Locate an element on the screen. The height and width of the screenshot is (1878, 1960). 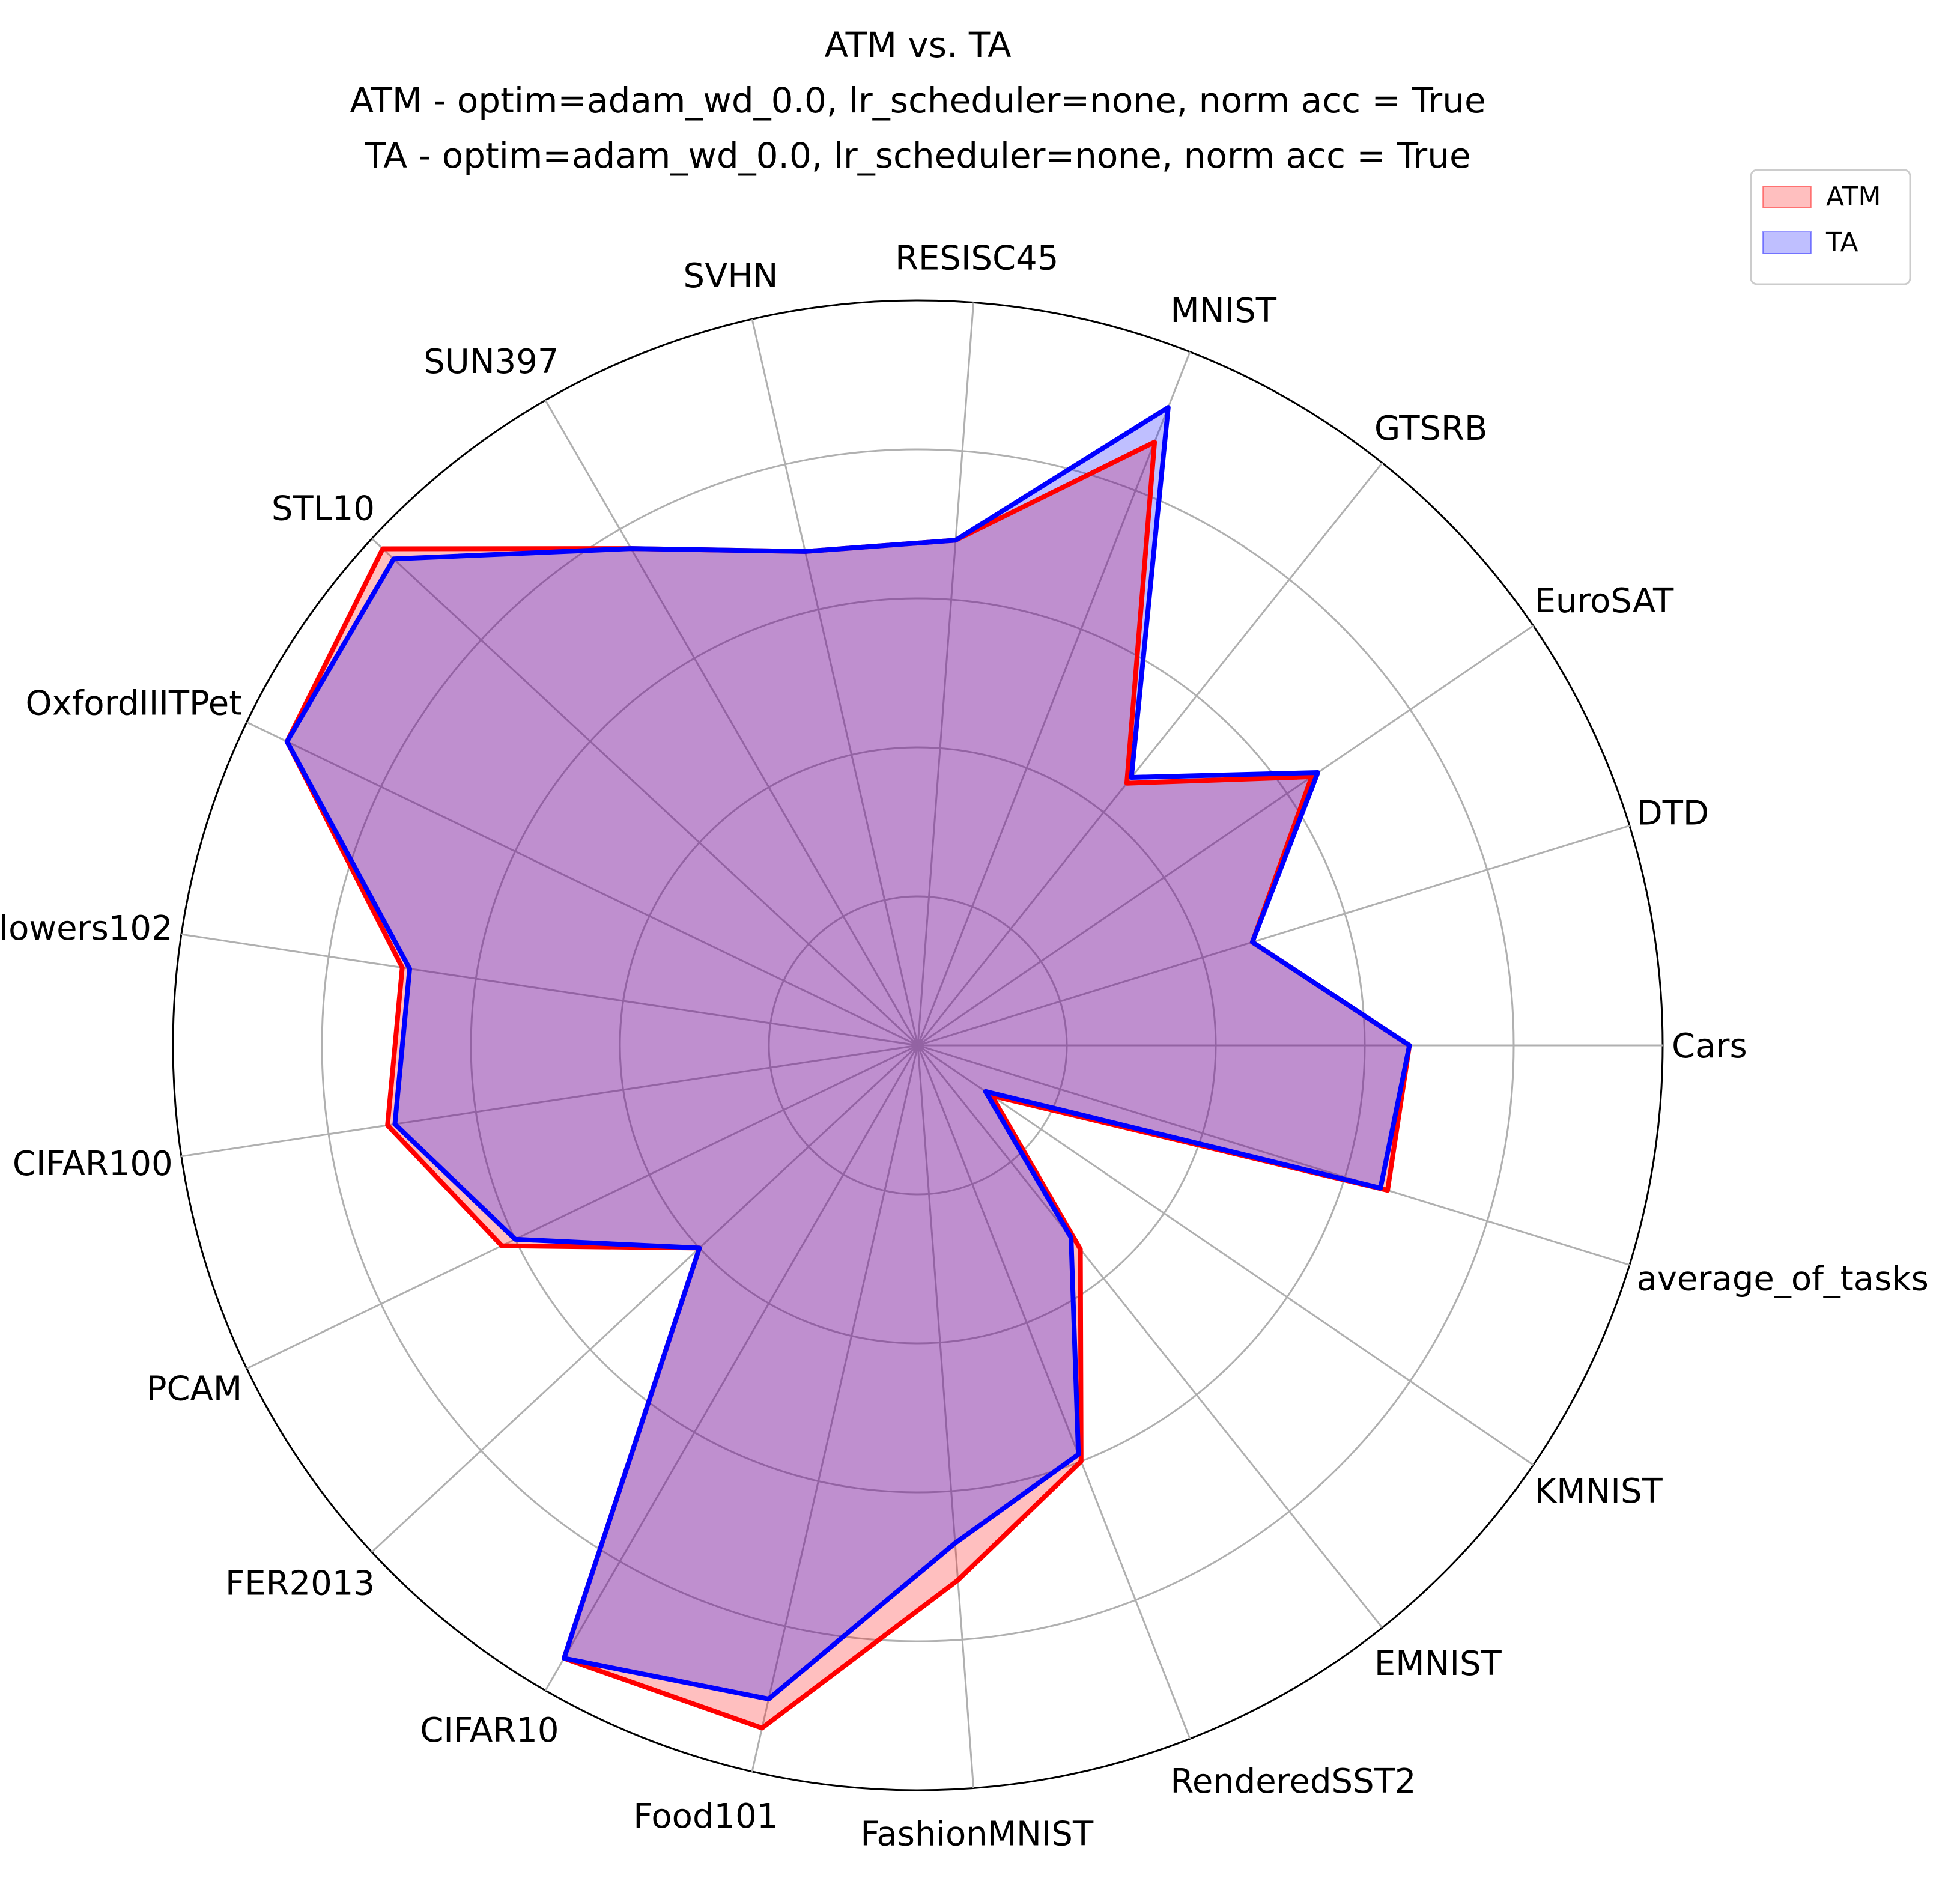
category-label: DTD is located at coordinates (1673, 813).